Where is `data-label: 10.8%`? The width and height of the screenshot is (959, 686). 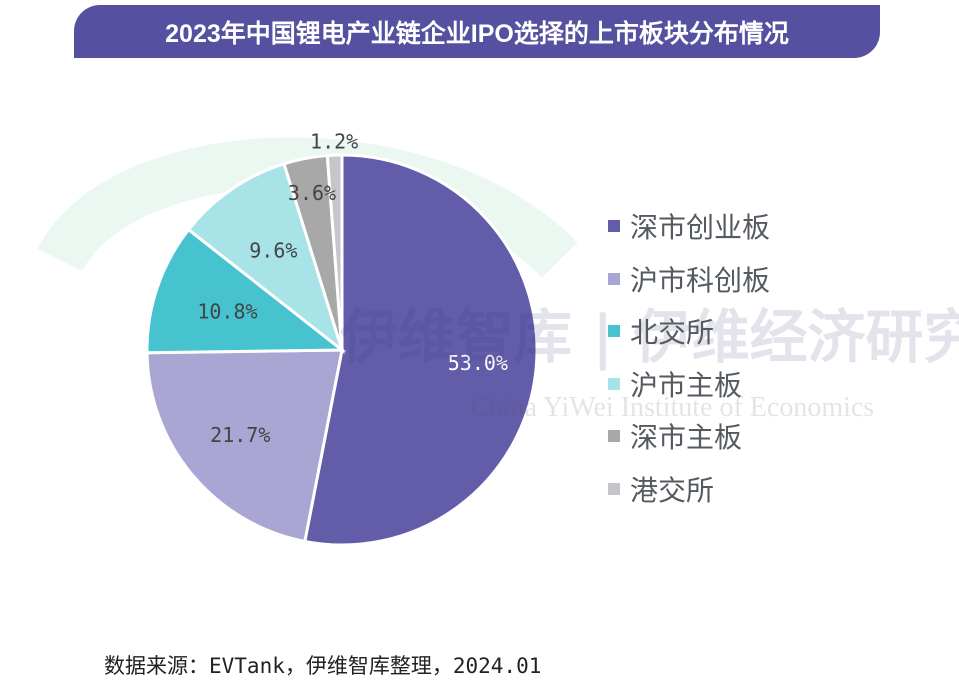 data-label: 10.8% is located at coordinates (227, 311).